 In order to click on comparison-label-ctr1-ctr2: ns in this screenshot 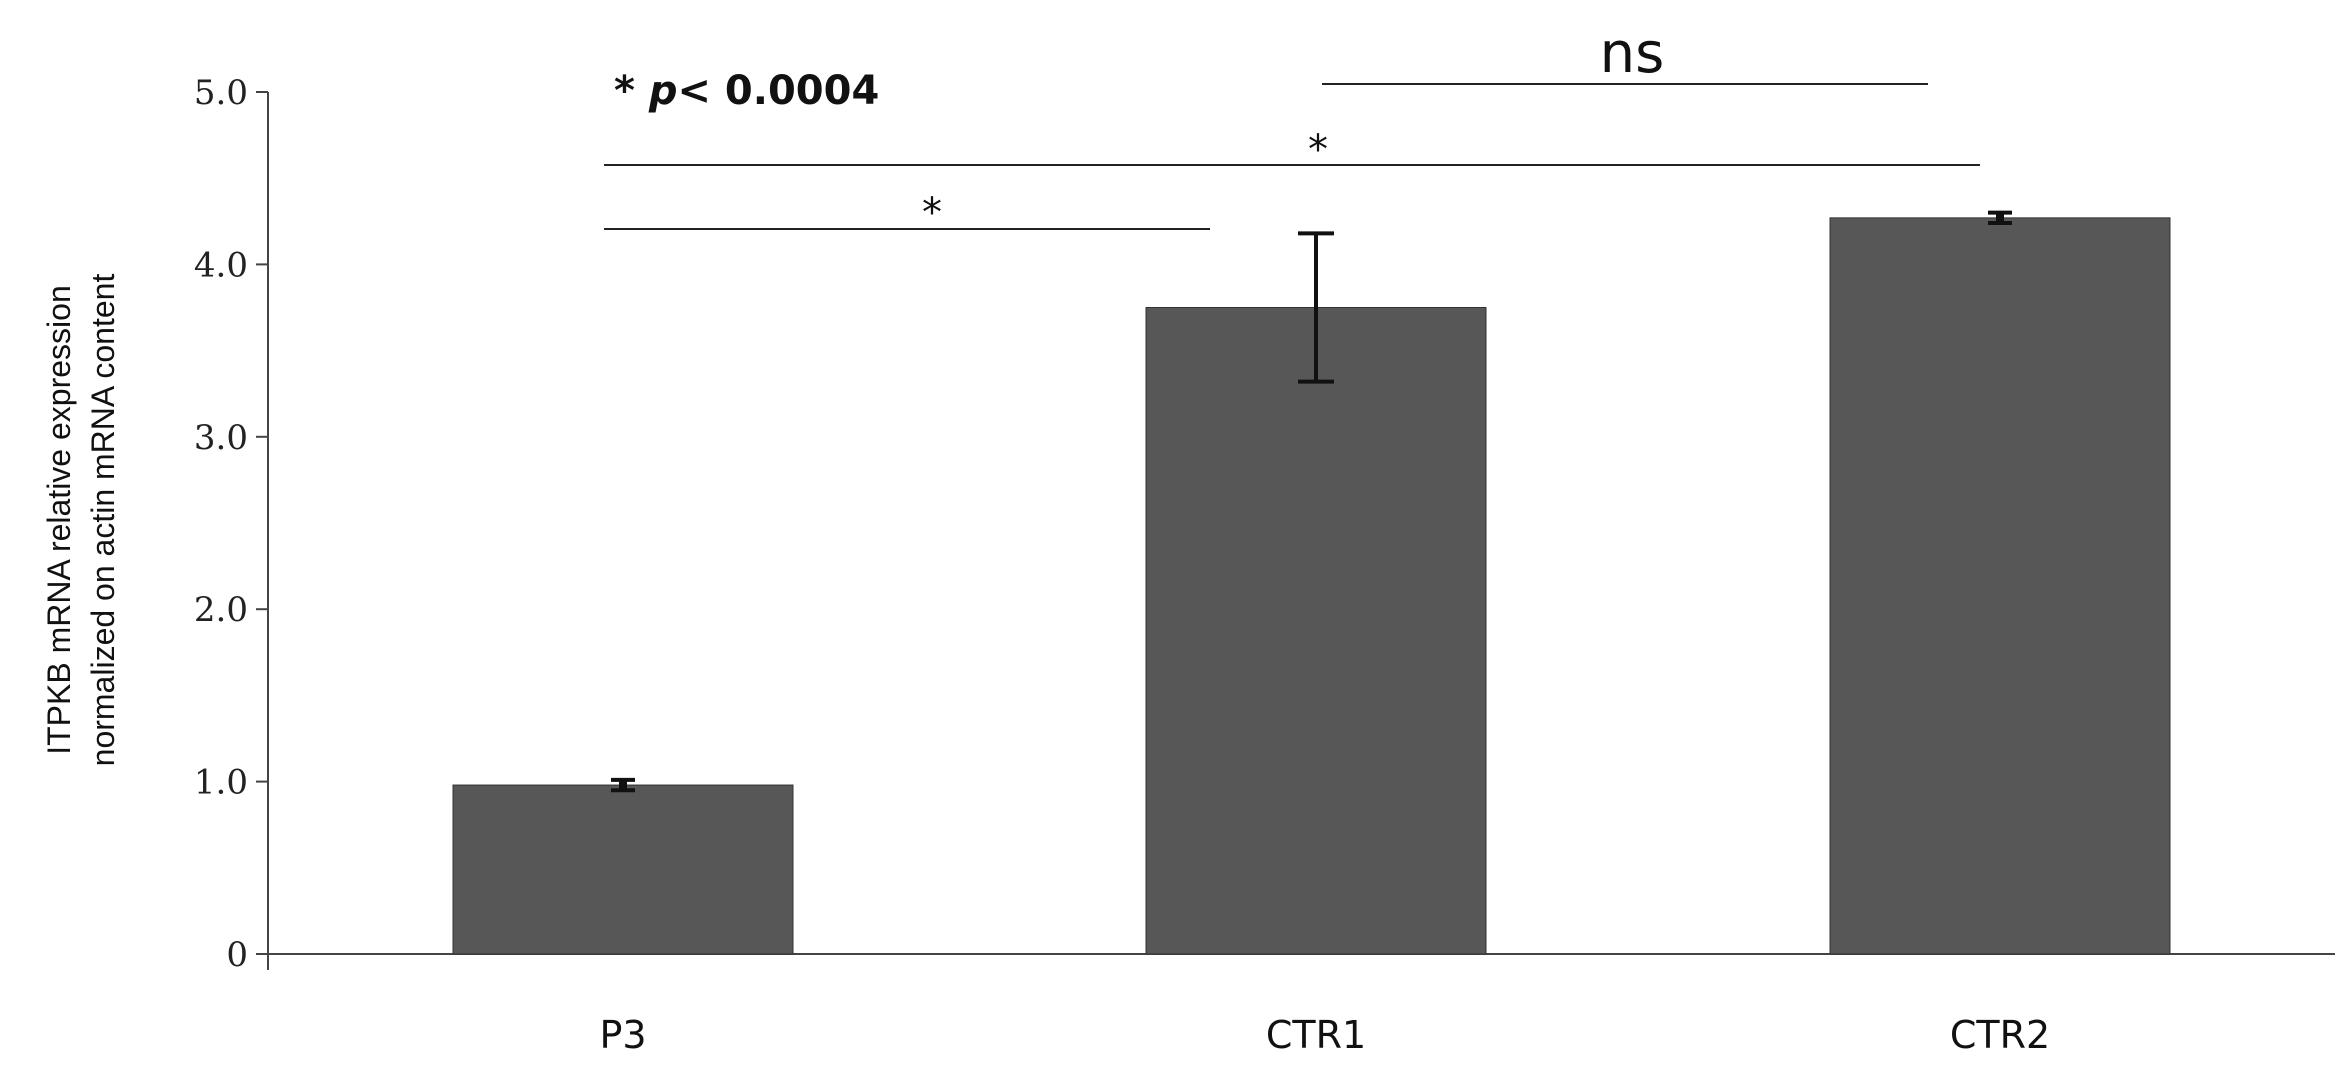, I will do `click(1632, 53)`.